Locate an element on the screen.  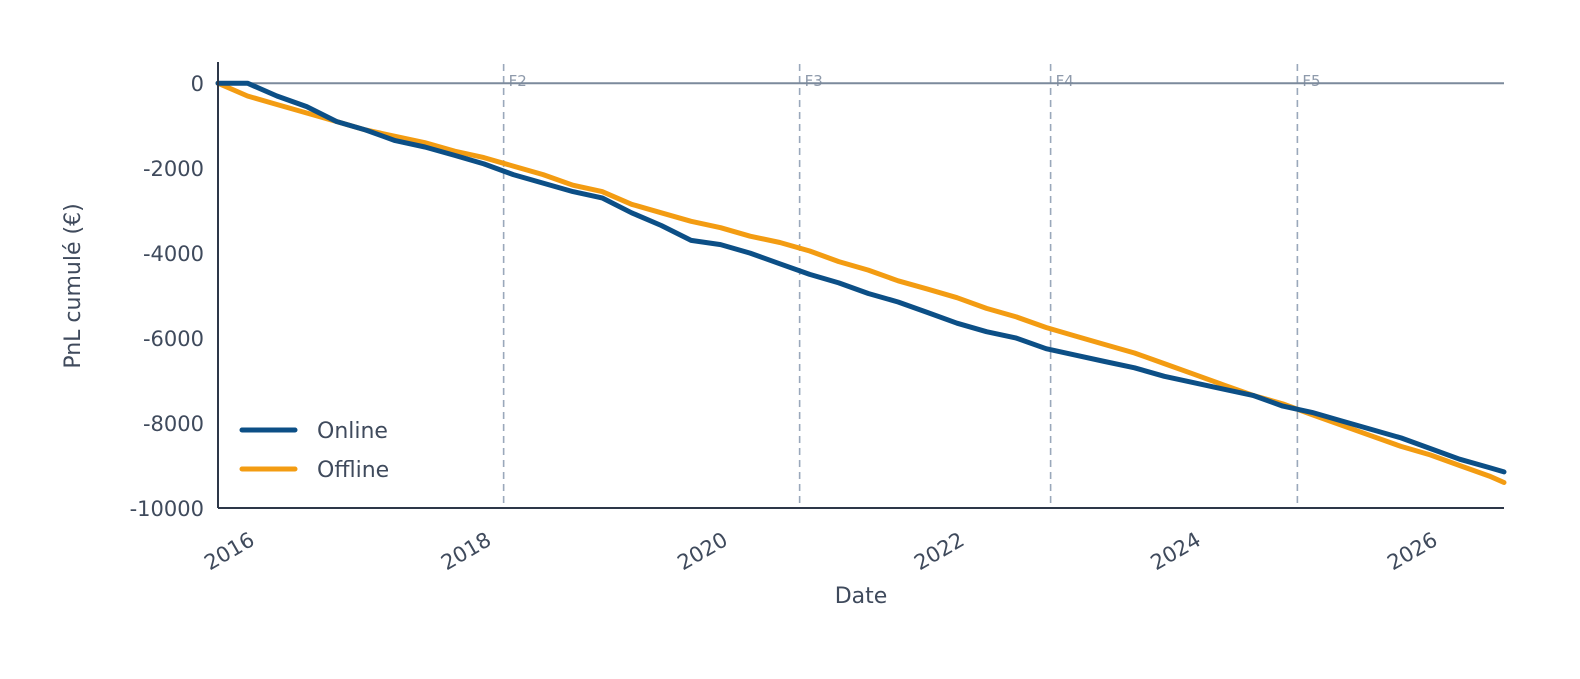
x-axis-title: Date is located at coordinates (861, 596).